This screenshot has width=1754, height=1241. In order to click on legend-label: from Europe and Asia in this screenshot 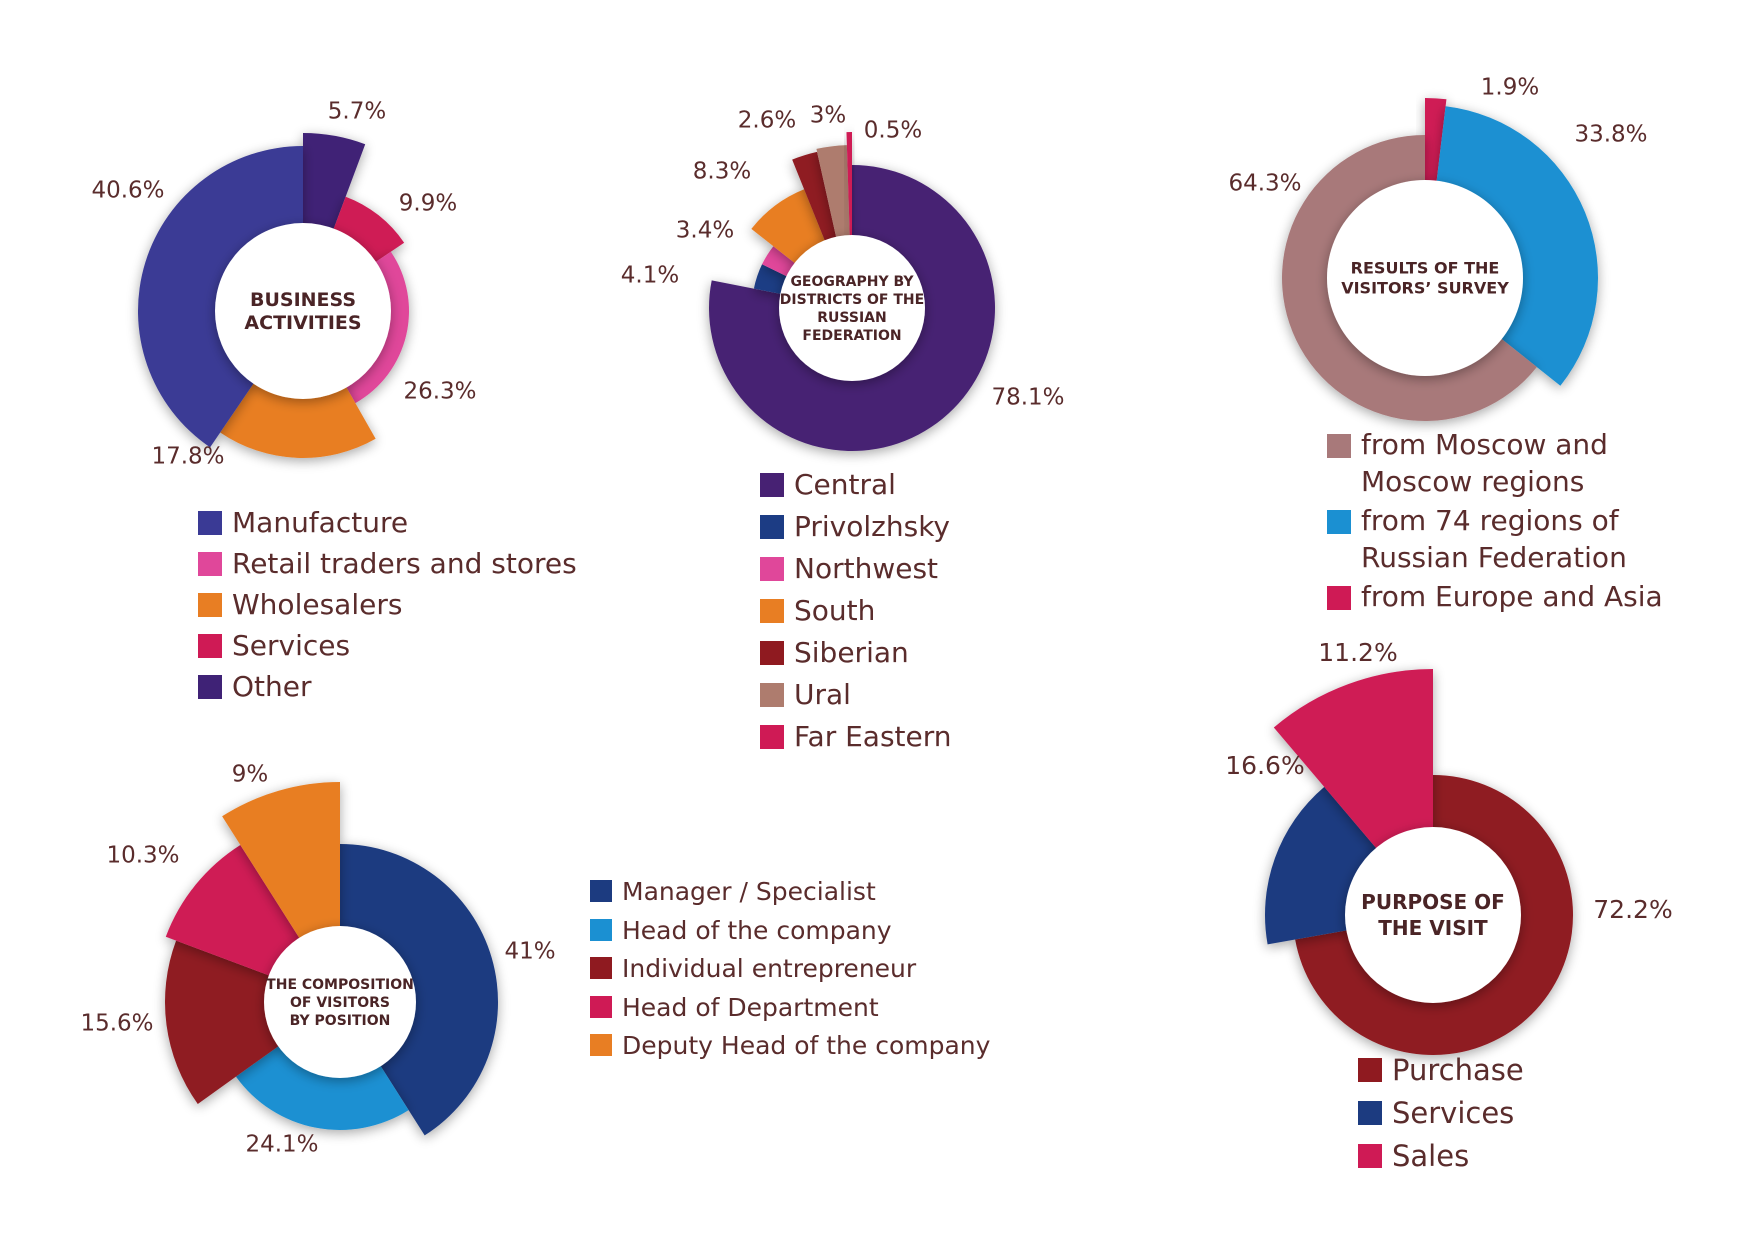, I will do `click(1512, 596)`.